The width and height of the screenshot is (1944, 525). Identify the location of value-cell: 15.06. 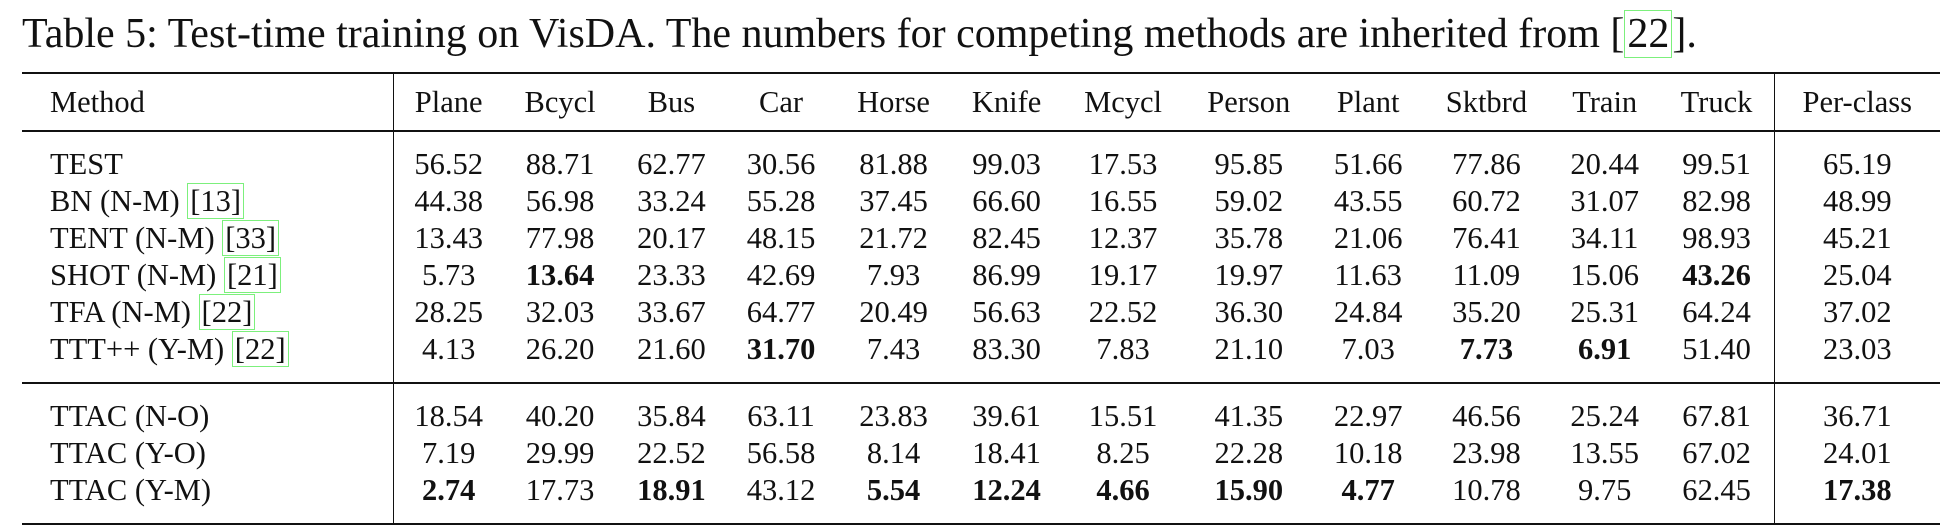
(1604, 275).